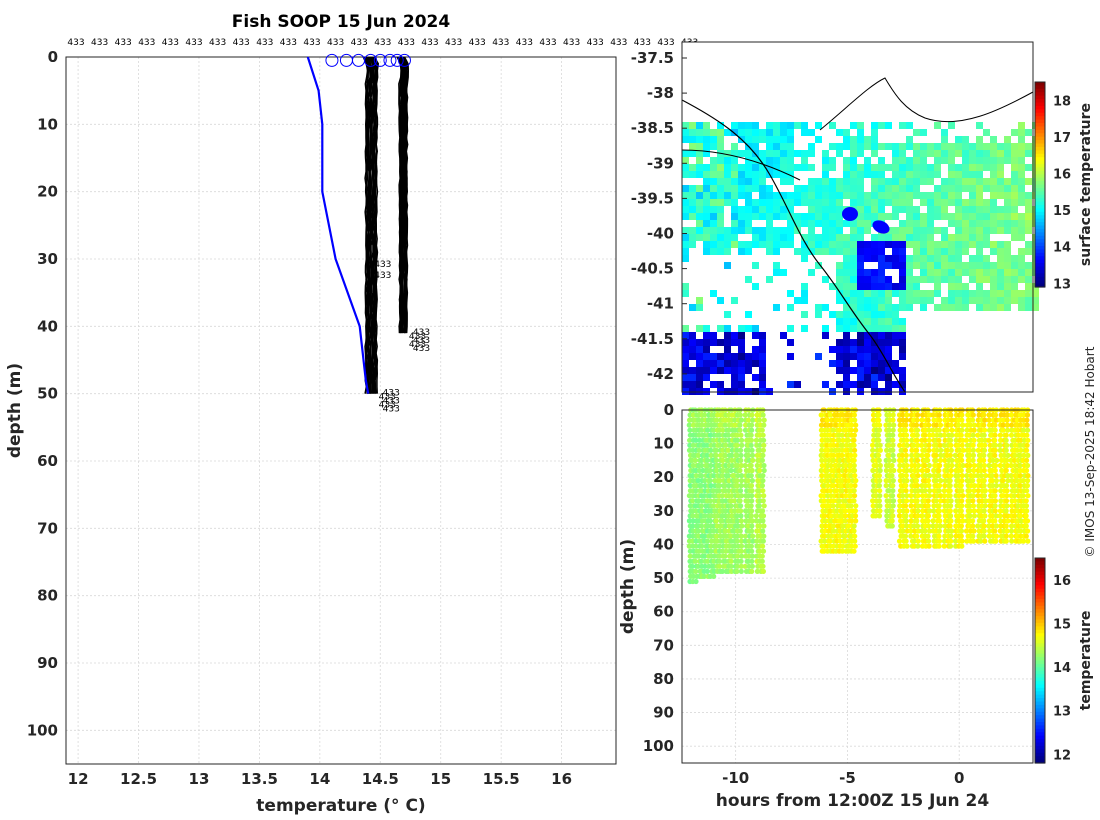 The height and width of the screenshot is (820, 1100). What do you see at coordinates (123, 43) in the screenshot?
I see `profile-id-label: 433` at bounding box center [123, 43].